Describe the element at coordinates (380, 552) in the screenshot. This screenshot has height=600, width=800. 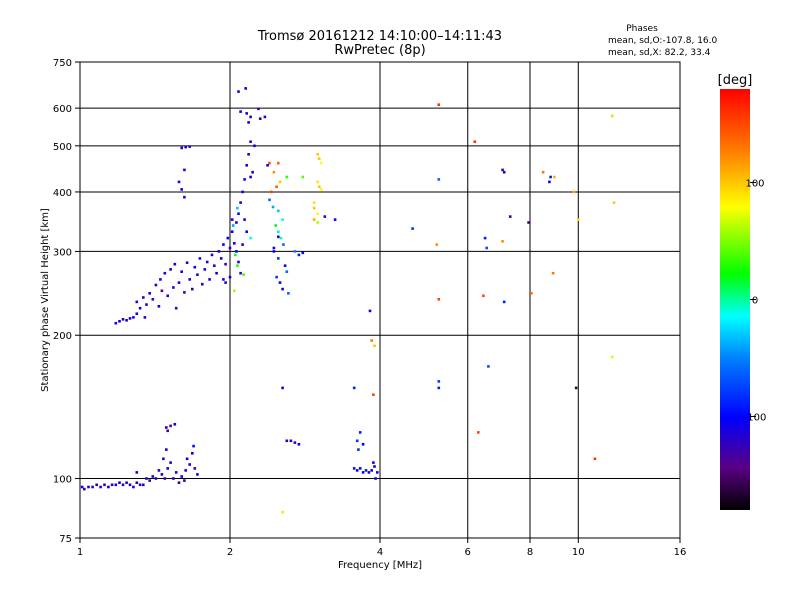
I see `x-tick-label: 4` at that location.